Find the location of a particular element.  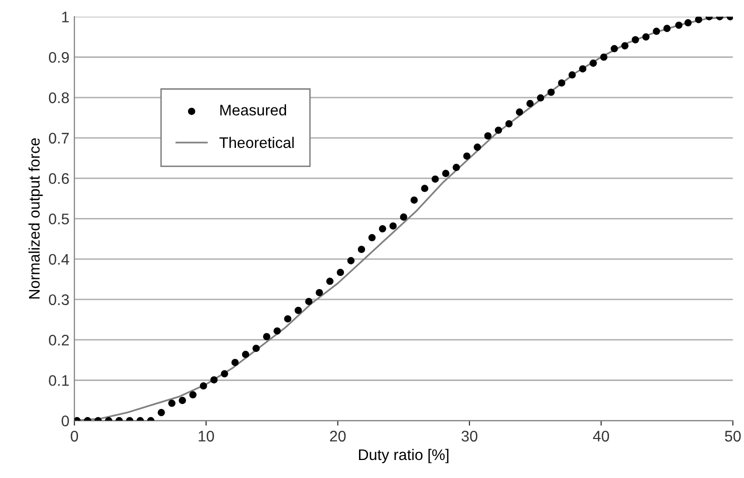

y-tick-label: 0.3 is located at coordinates (58, 300).